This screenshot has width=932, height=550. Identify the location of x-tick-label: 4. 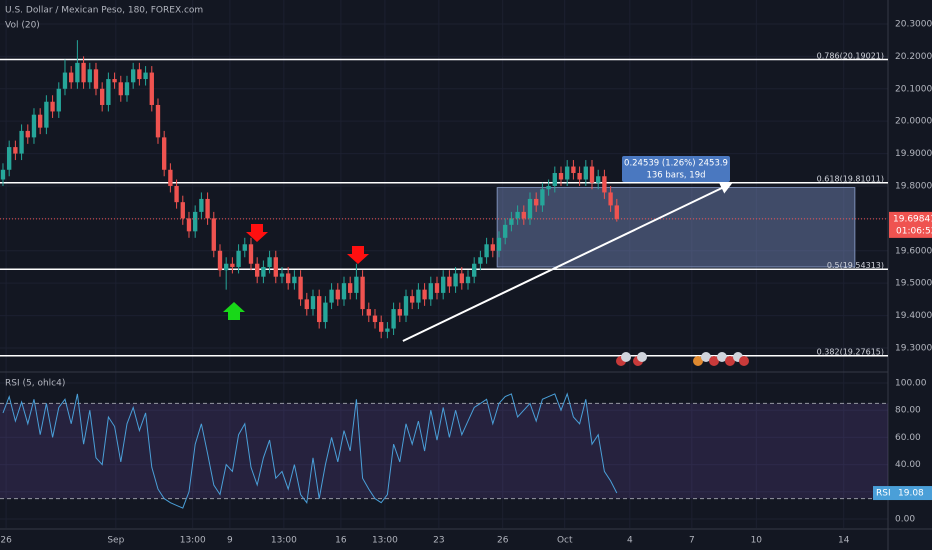
(630, 541).